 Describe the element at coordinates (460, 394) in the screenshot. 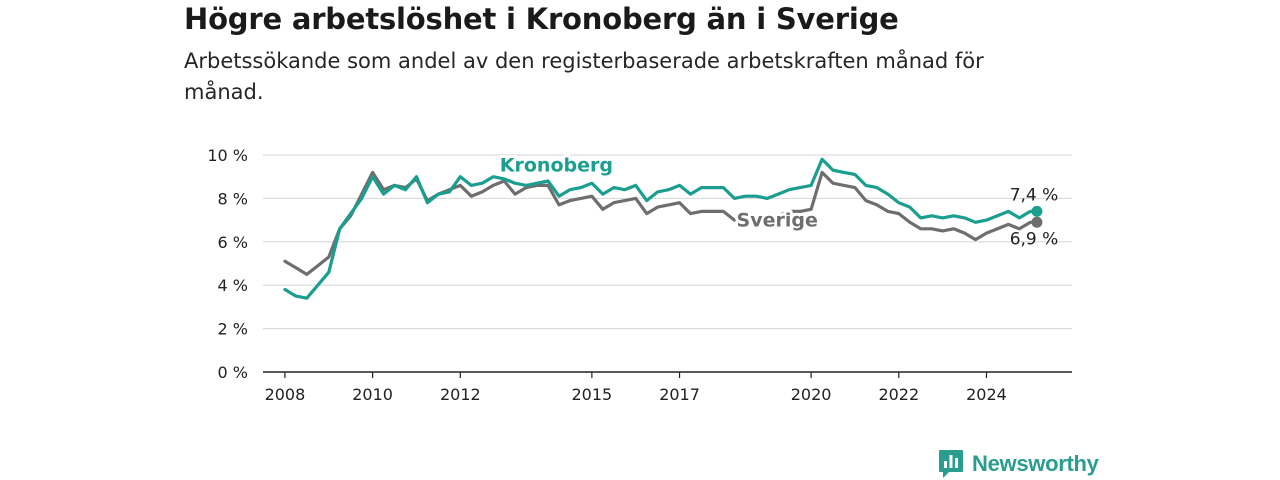

I see `x-tick-label: 2012` at that location.